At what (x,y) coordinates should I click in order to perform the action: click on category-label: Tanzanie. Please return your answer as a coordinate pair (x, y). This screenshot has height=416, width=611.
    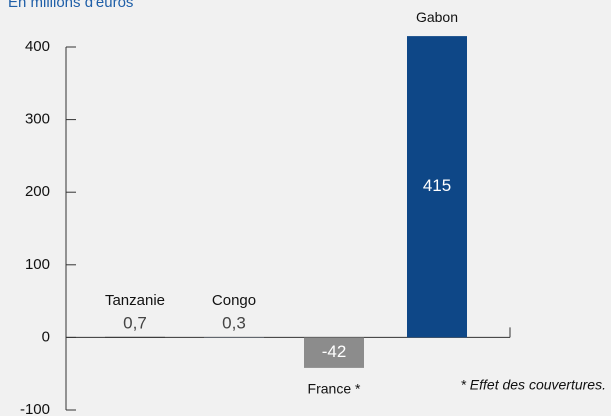
    Looking at the image, I should click on (135, 300).